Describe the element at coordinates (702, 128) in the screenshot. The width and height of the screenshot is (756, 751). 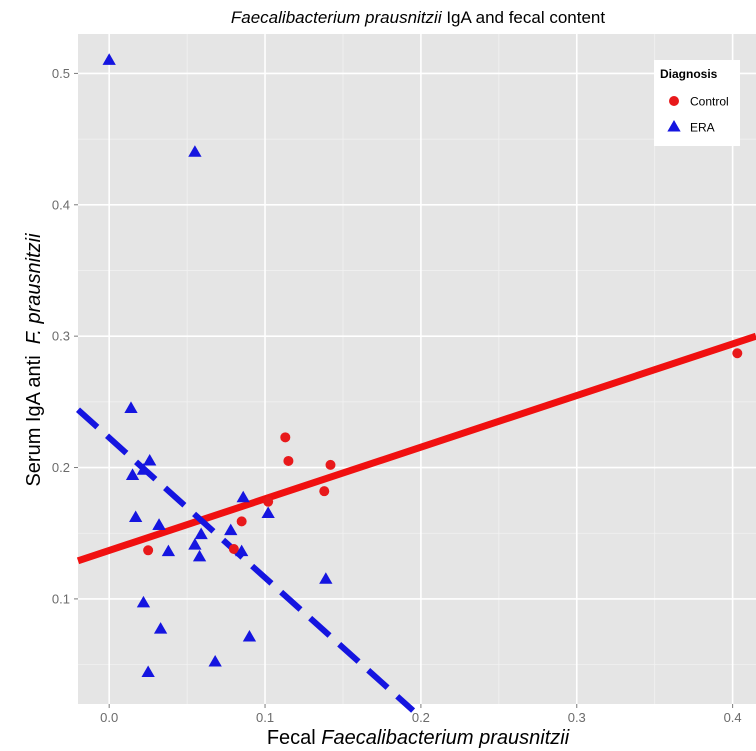
I see `legend-label-era: ERA` at that location.